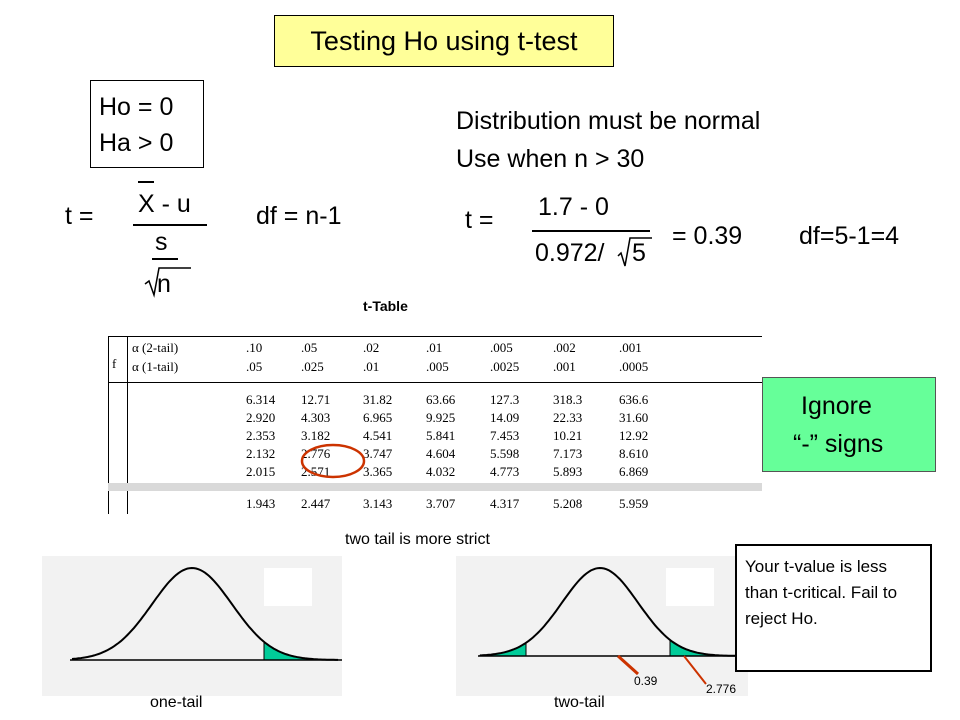 The image size is (960, 720). What do you see at coordinates (579, 702) in the screenshot?
I see `two-tail-label: two-tail` at bounding box center [579, 702].